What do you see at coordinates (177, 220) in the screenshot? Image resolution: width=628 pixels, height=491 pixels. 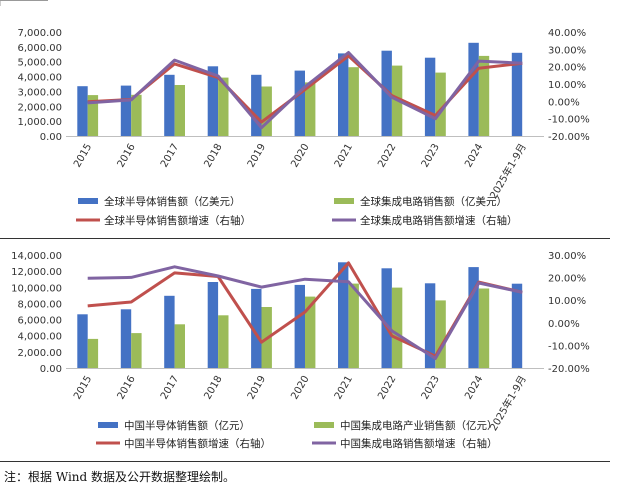 I see `legend-label: 全球半导体销售额增速（右轴）` at bounding box center [177, 220].